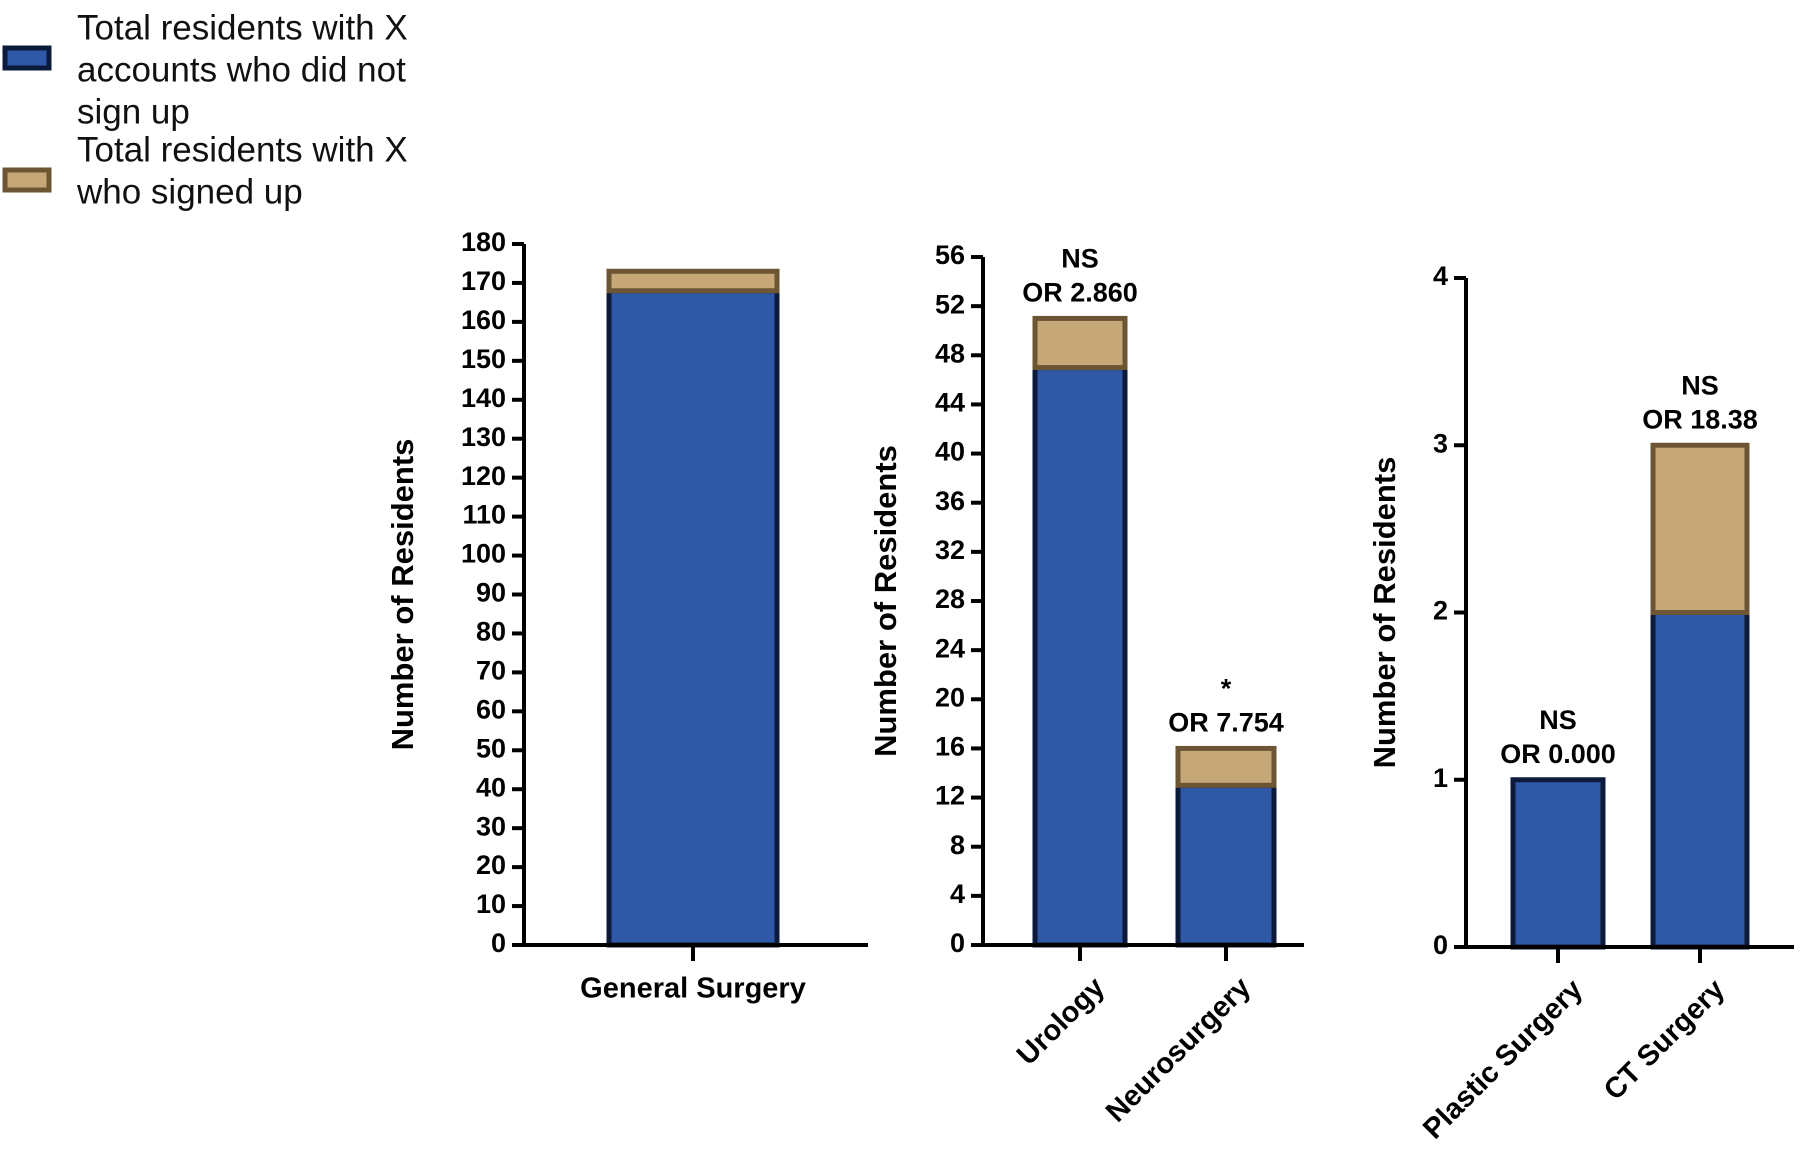 The image size is (1801, 1160). What do you see at coordinates (491, 904) in the screenshot?
I see `y-tick-label: 10` at bounding box center [491, 904].